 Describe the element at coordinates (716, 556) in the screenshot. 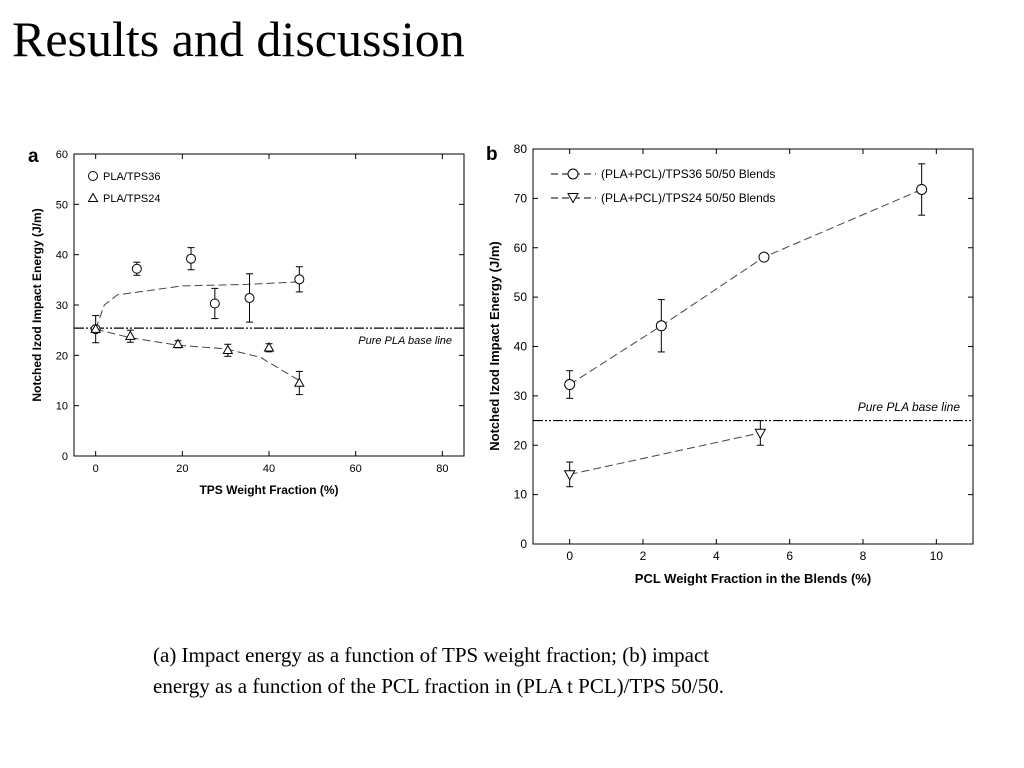

I see `x-tick-label: 4` at that location.